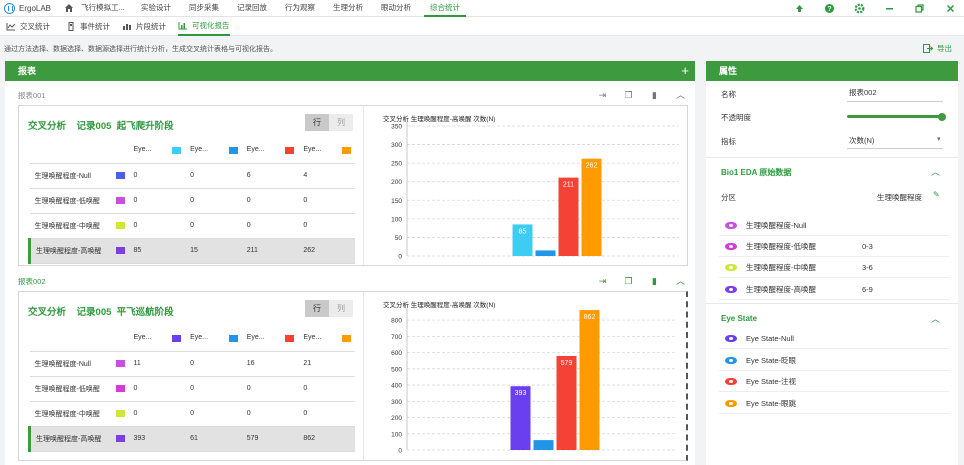 This screenshot has height=465, width=964. What do you see at coordinates (191, 439) in the screenshot?
I see `table-row-selected: 生理唤醒程度-高唤醒 393 61 579 862` at bounding box center [191, 439].